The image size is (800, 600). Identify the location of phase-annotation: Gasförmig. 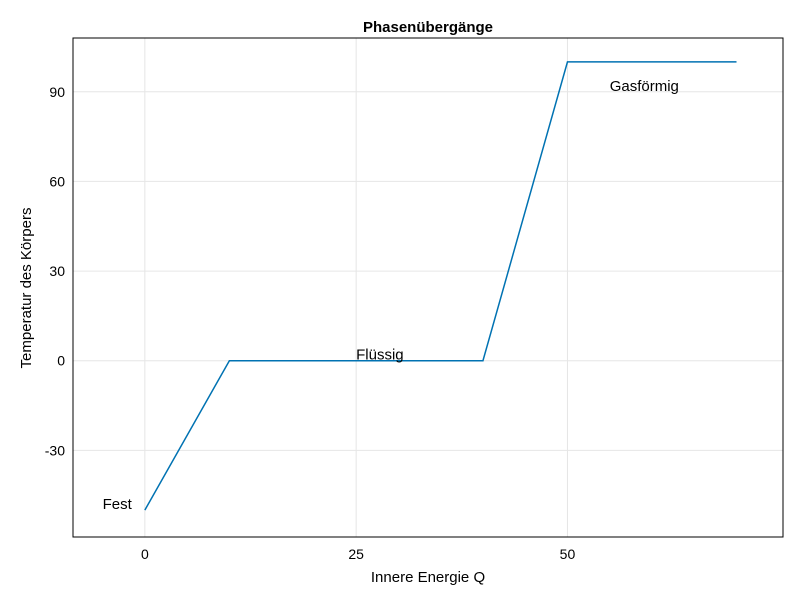
(644, 86).